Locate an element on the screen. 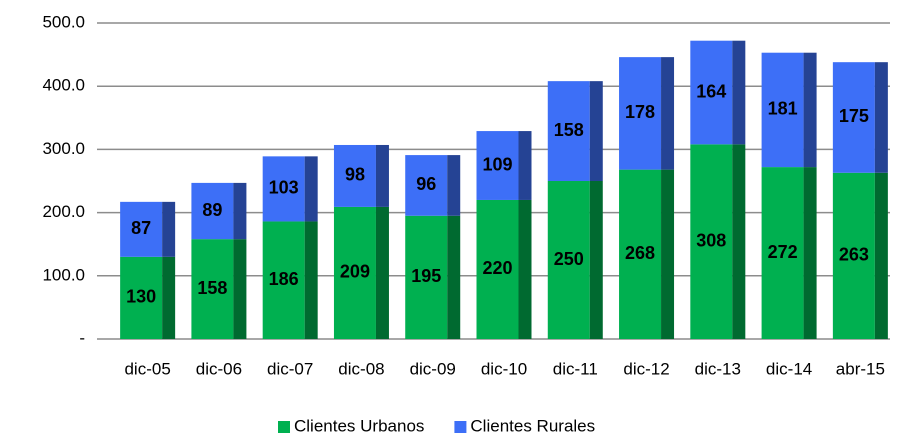 This screenshot has height=442, width=904. value-label: 268 is located at coordinates (640, 253).